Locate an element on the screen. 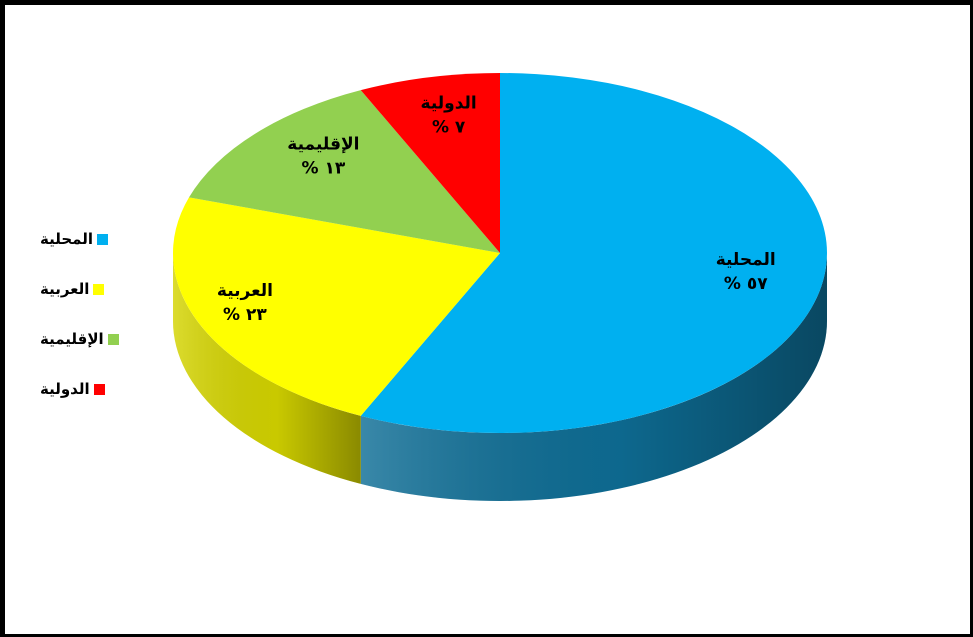  pie-slice-international is located at coordinates (430, 163).